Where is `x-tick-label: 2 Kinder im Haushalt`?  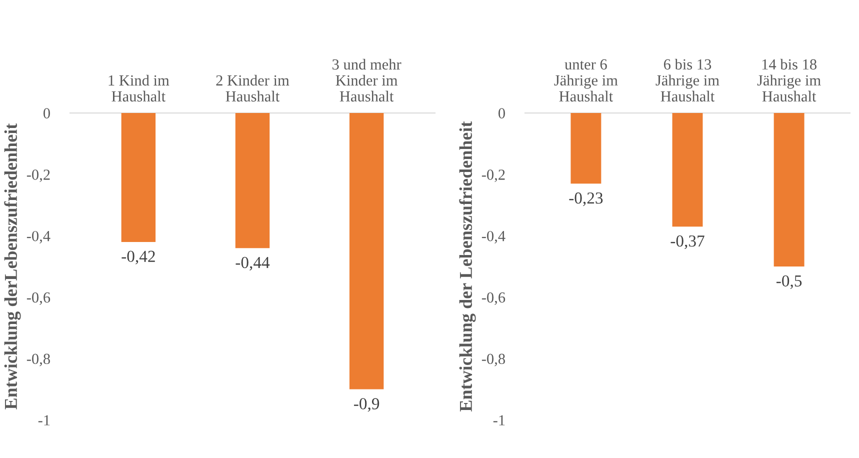
x-tick-label: 2 Kinder im Haushalt is located at coordinates (253, 88).